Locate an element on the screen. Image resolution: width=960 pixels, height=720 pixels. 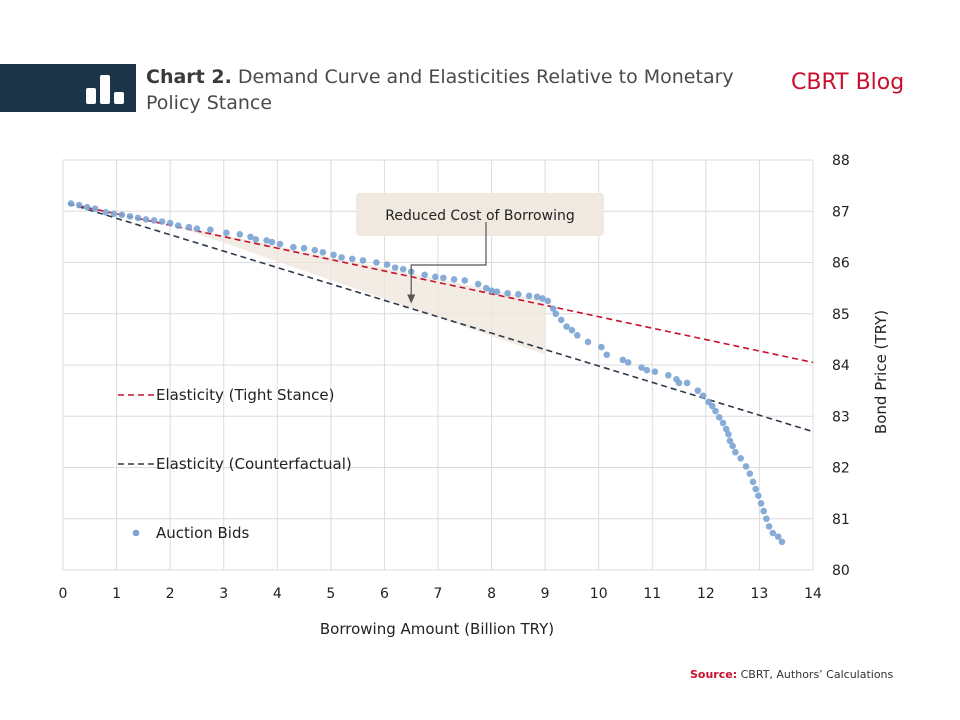
header-bar is located at coordinates (68, 88).